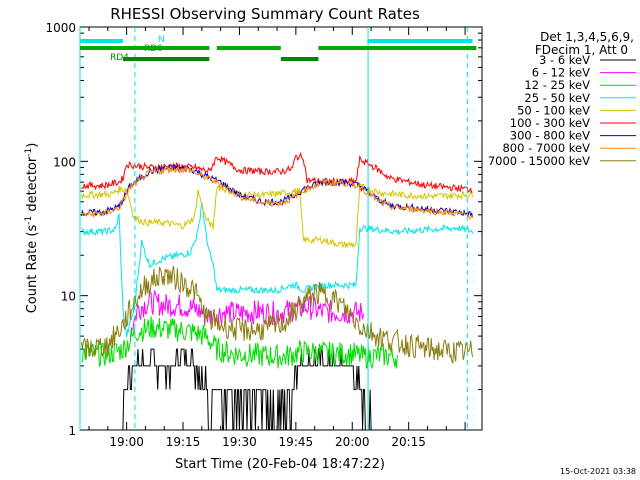 Image resolution: width=640 pixels, height=480 pixels. I want to click on chart-title: RHESSI Observing Summary Count Rates, so click(265, 14).